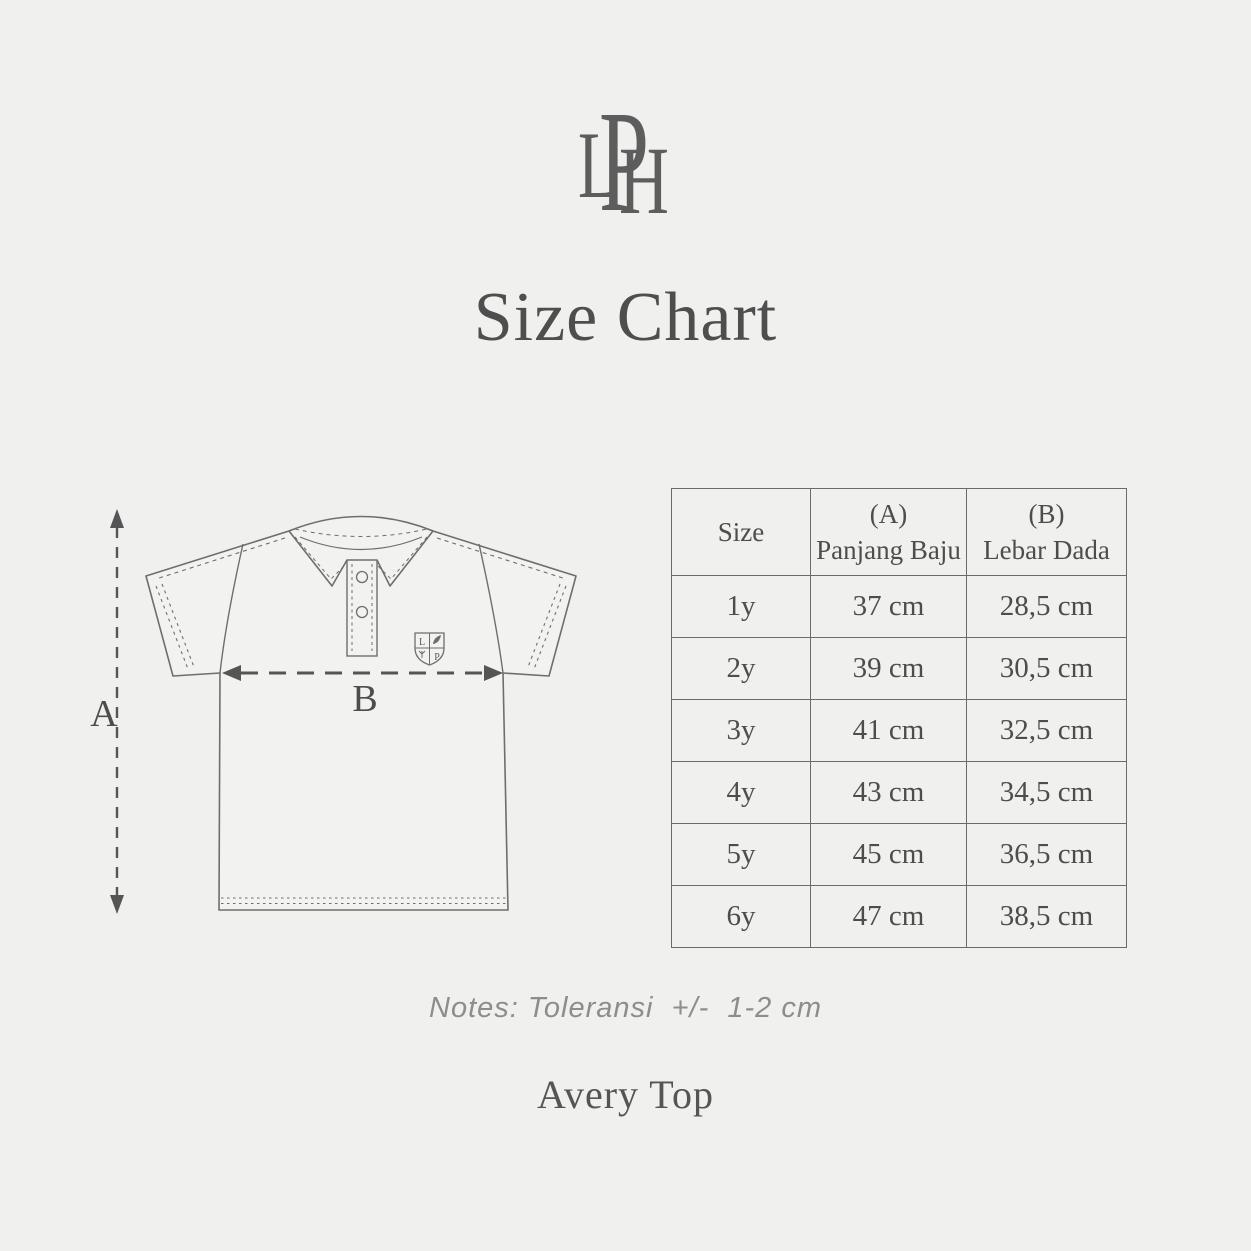 The width and height of the screenshot is (1251, 1251). I want to click on monogram-letter-p: P, so click(624, 160).